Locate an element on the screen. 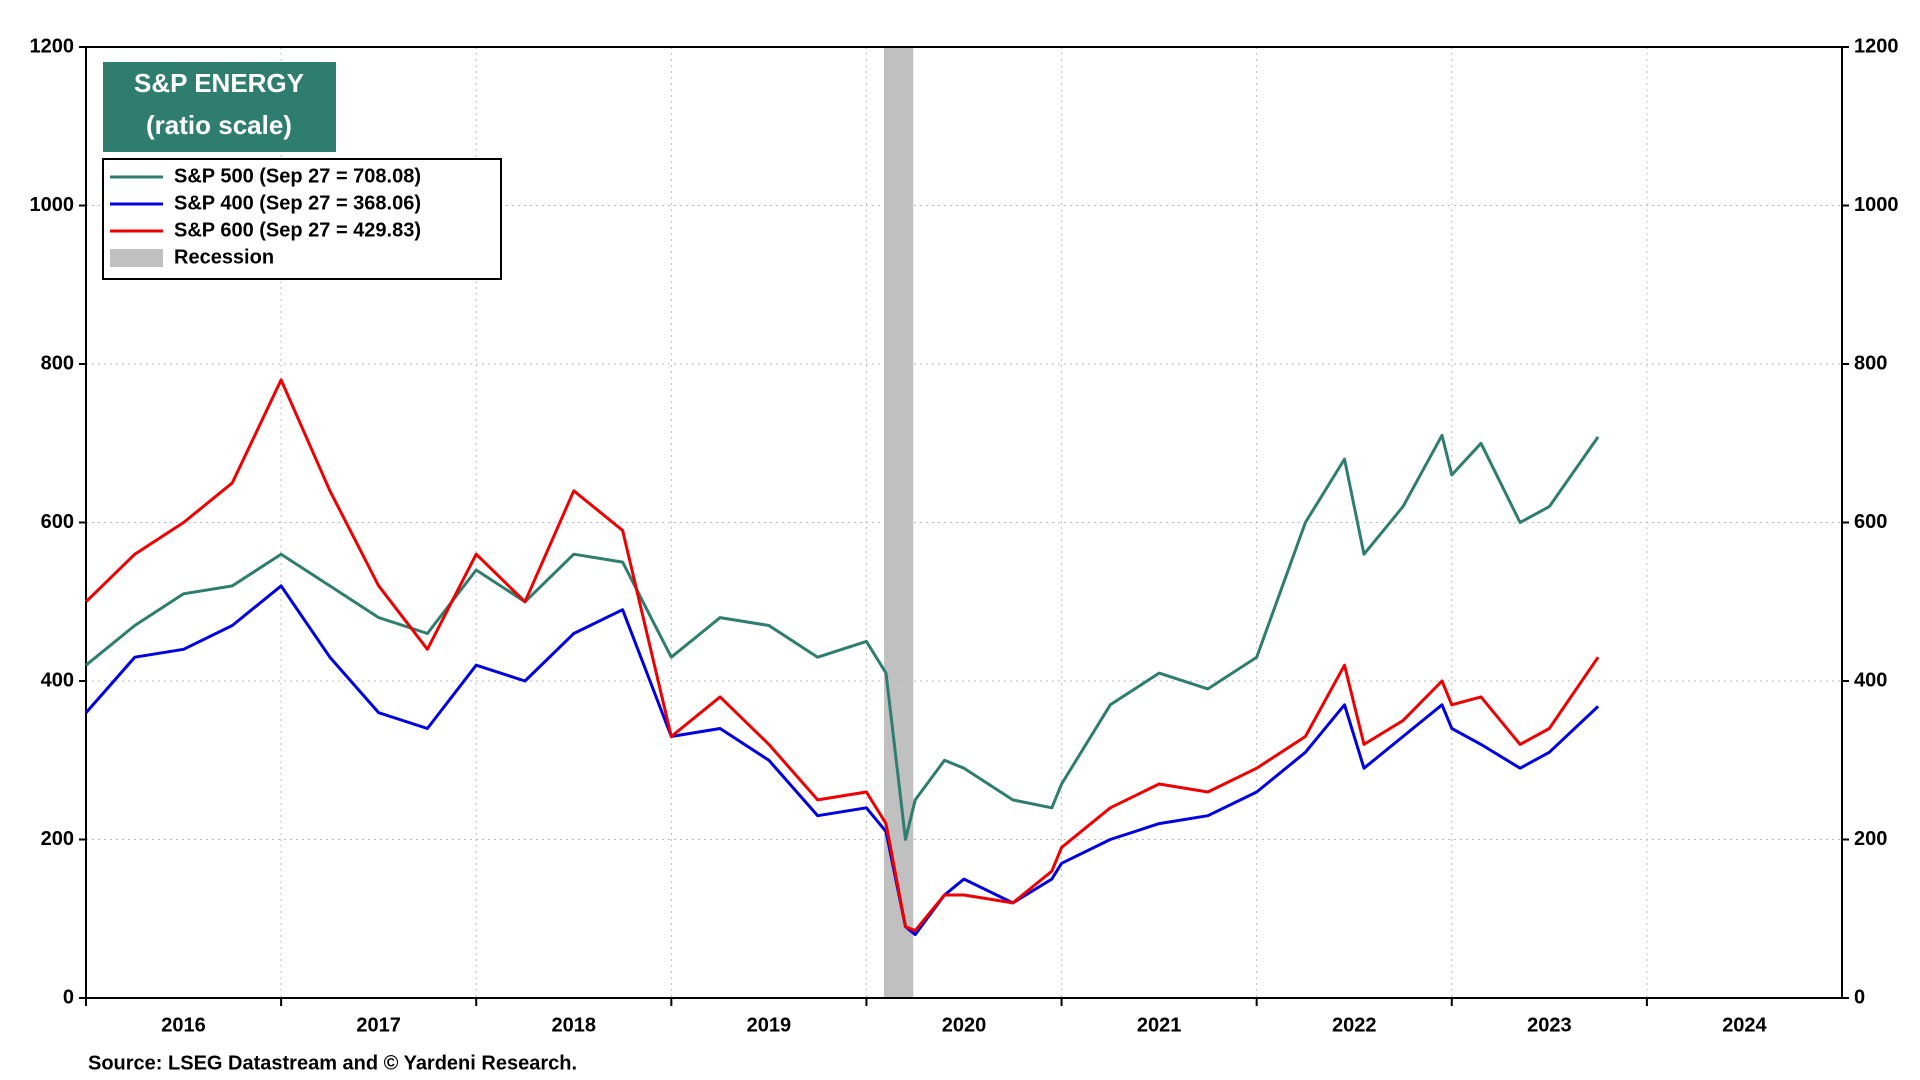 This screenshot has height=1080, width=1920. legend-box is located at coordinates (302, 219).